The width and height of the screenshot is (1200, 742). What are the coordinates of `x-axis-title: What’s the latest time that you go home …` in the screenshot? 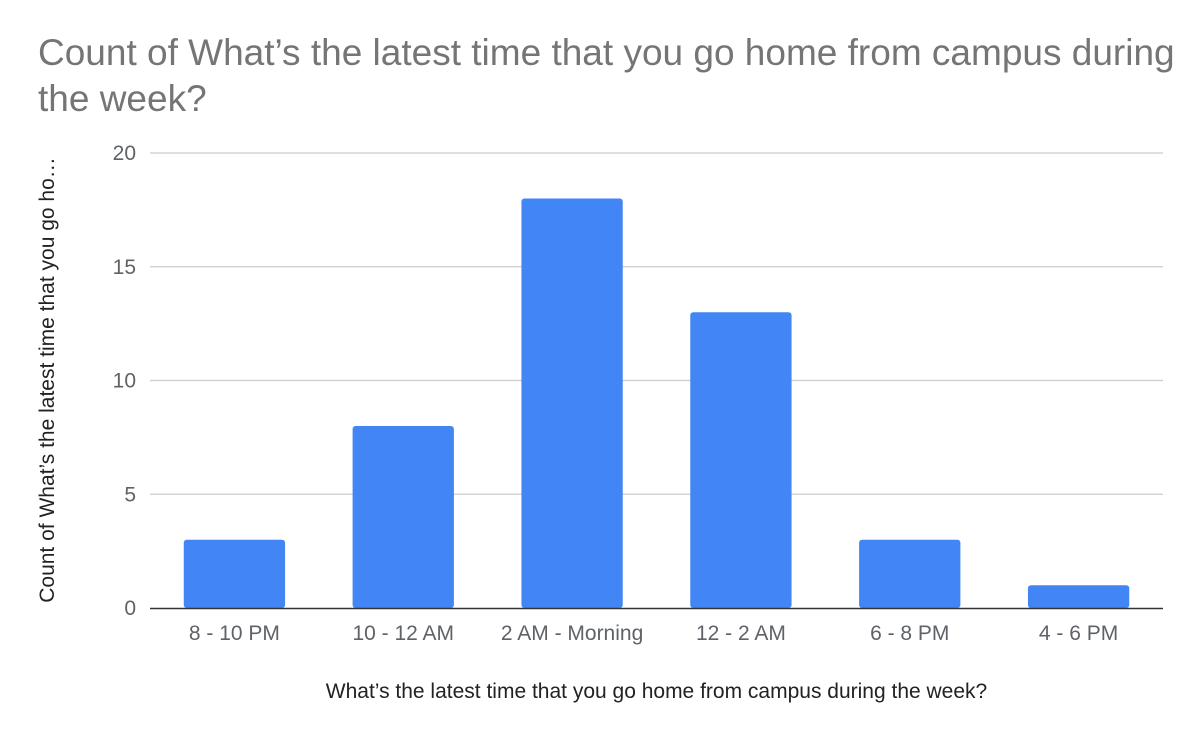 It's located at (656, 691).